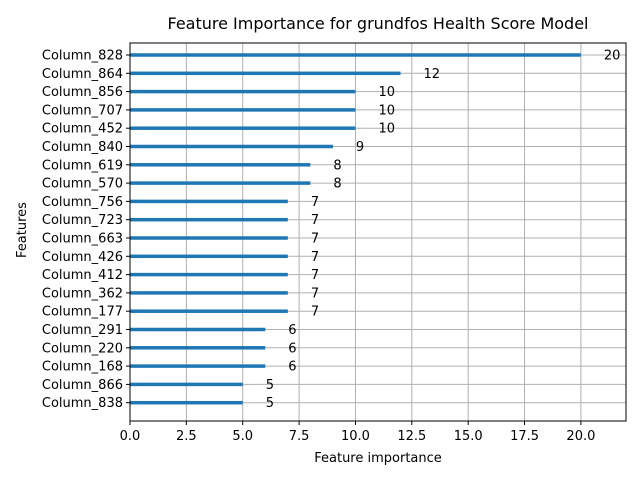 The height and width of the screenshot is (484, 640). I want to click on x-tick-label: 15.0, so click(468, 436).